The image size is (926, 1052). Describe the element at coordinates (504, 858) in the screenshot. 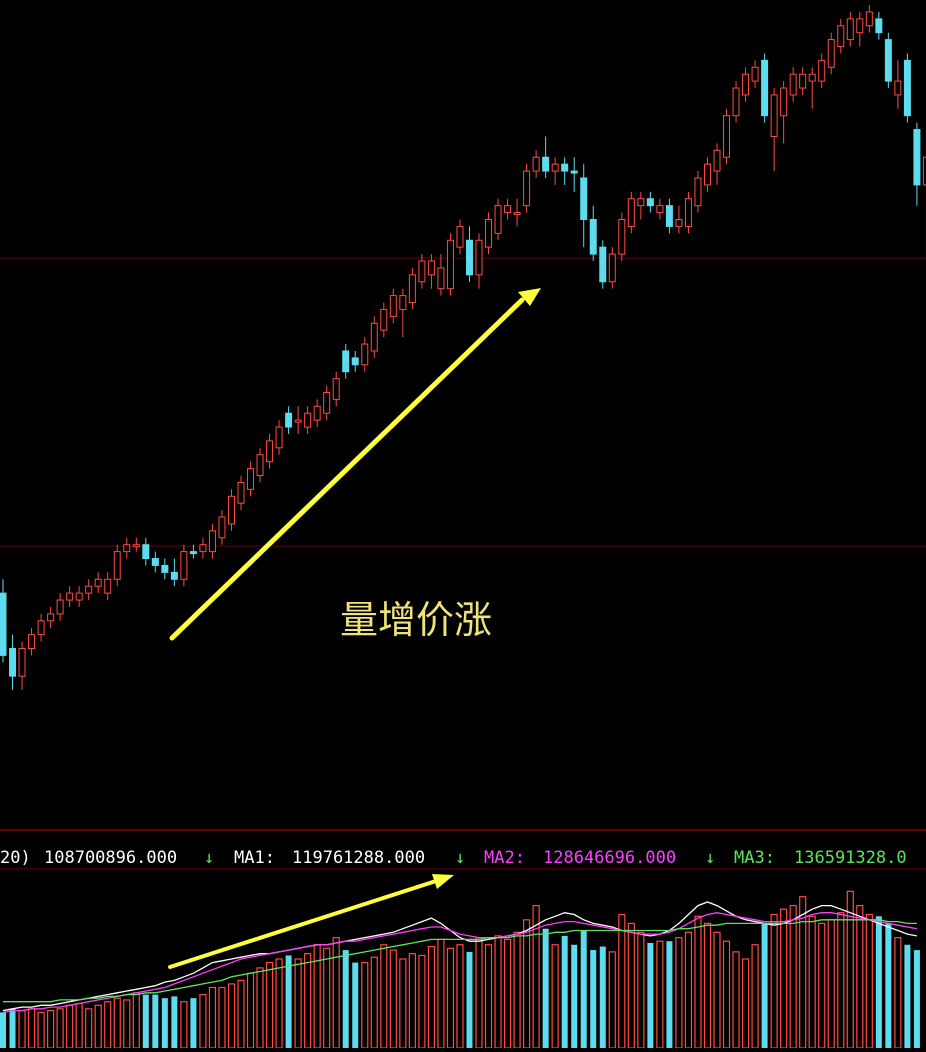

I see `ma2-label: MA2:` at that location.